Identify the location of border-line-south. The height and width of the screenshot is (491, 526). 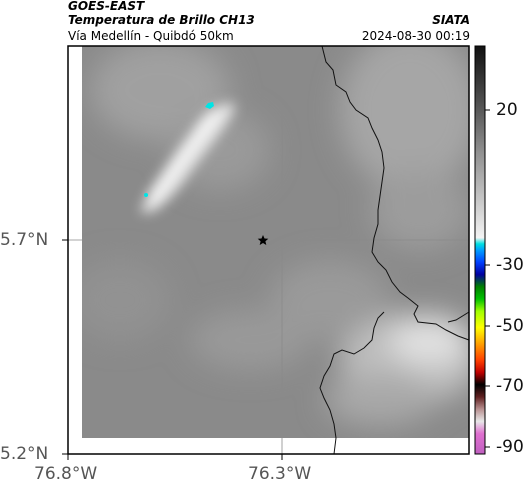
(394, 383).